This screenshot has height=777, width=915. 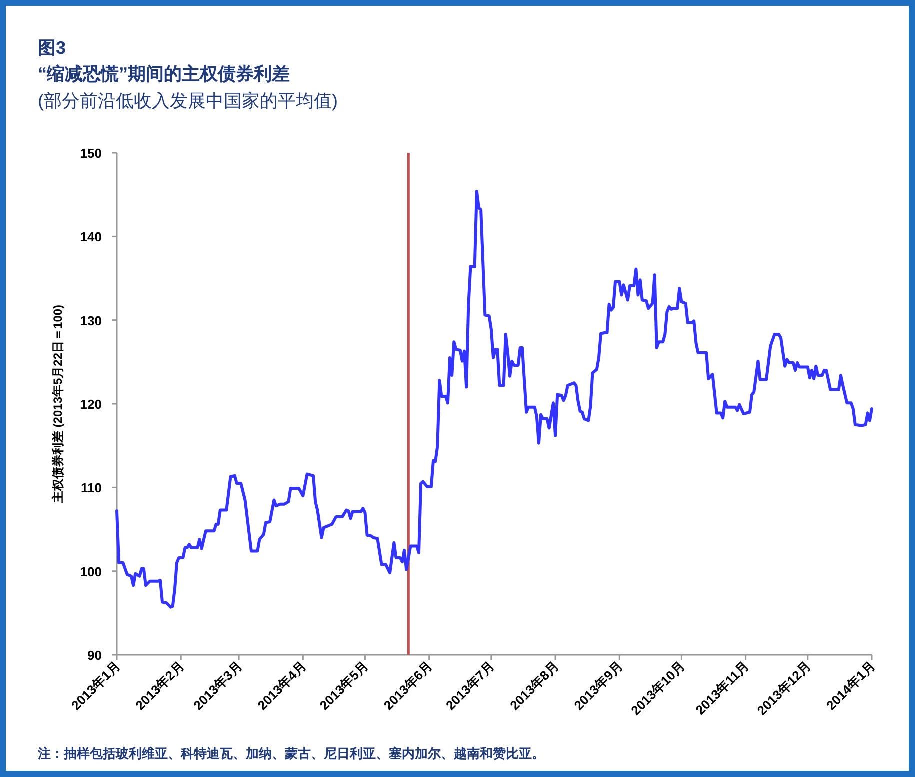 What do you see at coordinates (164, 74) in the screenshot?
I see `chart-title: “缩减恐慌”期间的主权债券利差` at bounding box center [164, 74].